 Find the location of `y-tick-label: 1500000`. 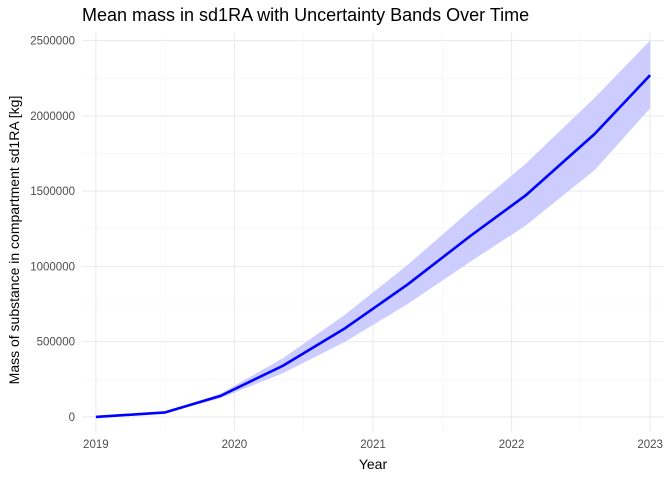

y-tick-label: 1500000 is located at coordinates (52, 192).